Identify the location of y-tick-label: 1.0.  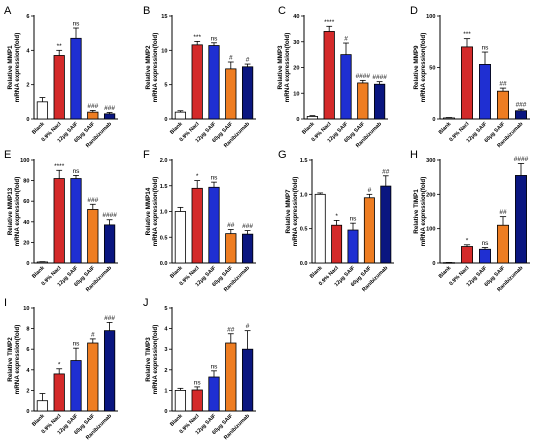
(164, 213).